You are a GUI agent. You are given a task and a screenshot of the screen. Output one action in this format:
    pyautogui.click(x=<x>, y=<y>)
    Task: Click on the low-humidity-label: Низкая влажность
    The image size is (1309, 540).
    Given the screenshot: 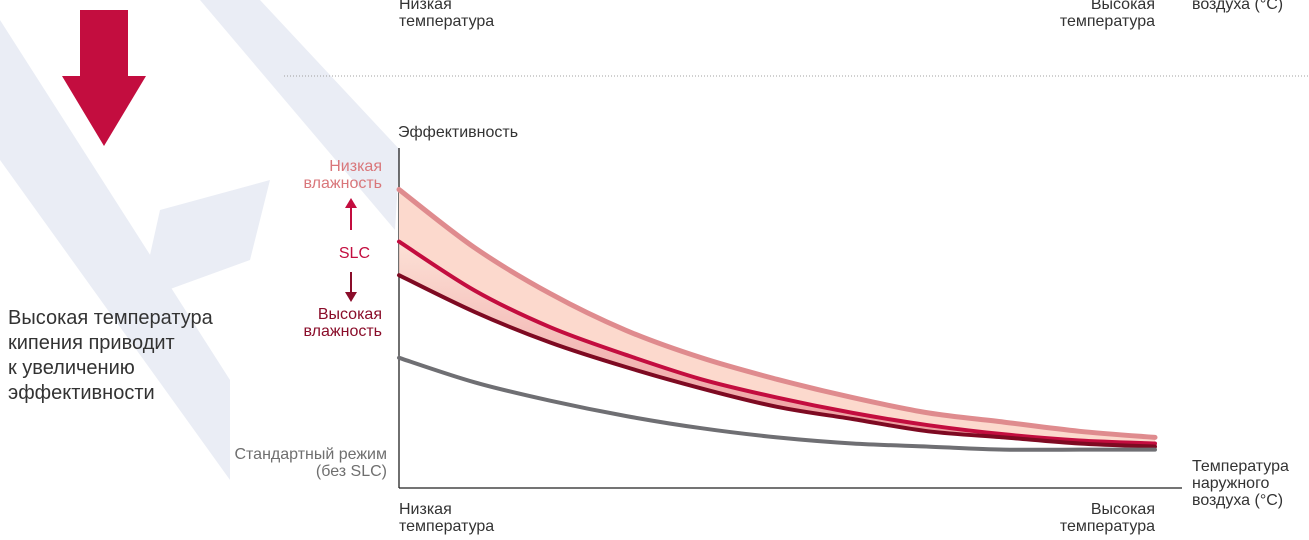 What is the action you would take?
    pyautogui.click(x=342, y=175)
    